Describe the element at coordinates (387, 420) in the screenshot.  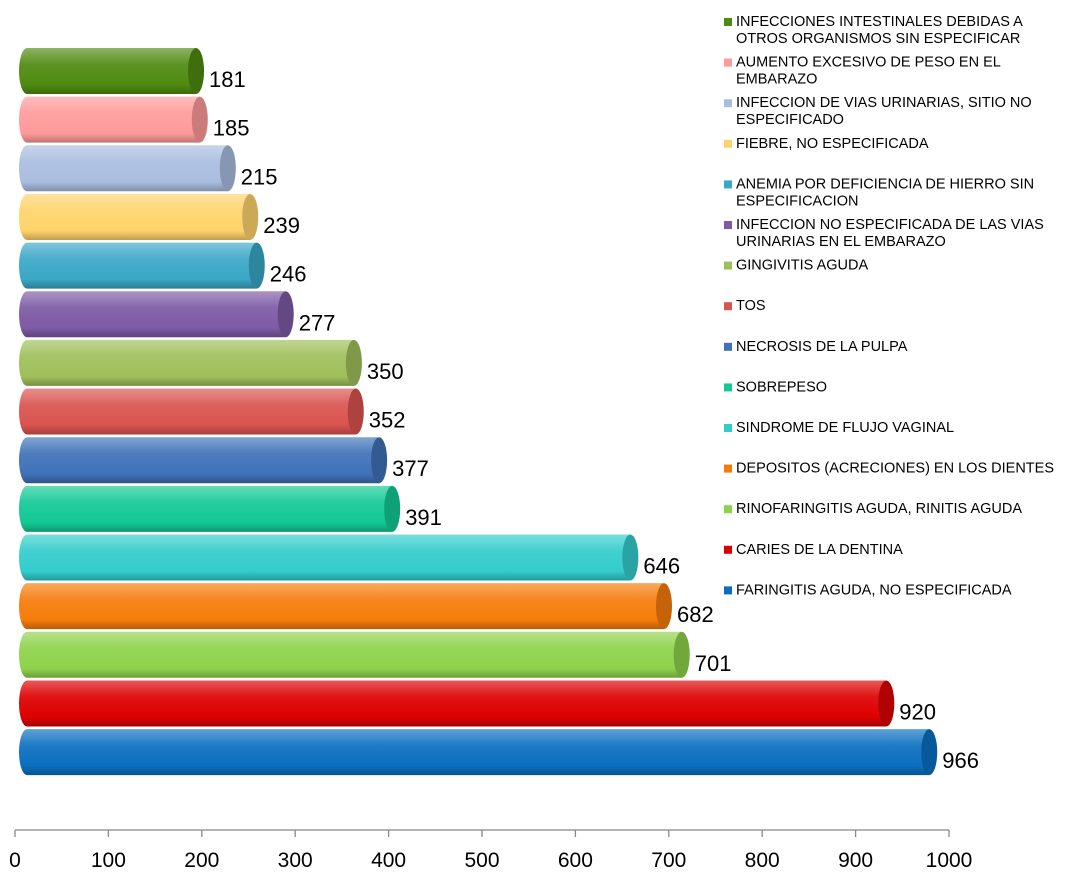
I see `data-label: 352` at that location.